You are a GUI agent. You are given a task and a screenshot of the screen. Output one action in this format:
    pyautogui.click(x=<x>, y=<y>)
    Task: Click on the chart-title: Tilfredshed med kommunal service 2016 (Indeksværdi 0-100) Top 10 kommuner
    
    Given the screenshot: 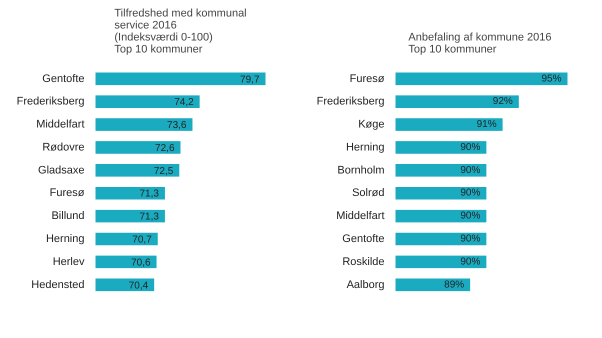 What is the action you would take?
    pyautogui.click(x=180, y=32)
    